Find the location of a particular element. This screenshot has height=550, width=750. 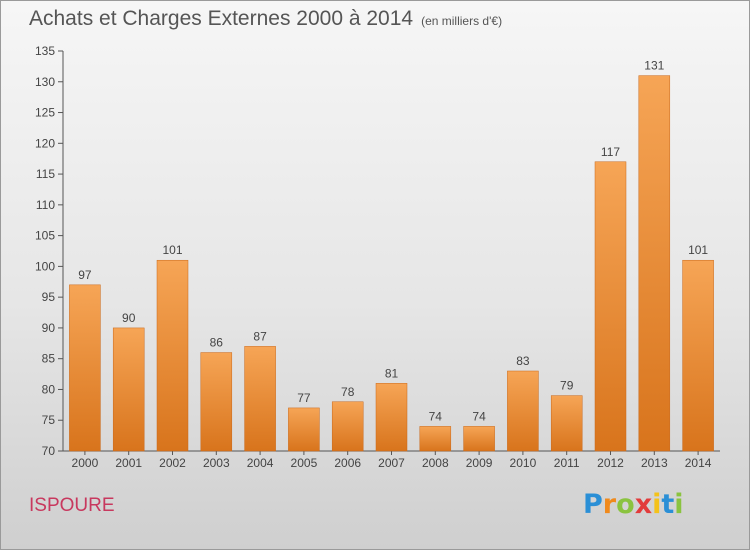

x-tick-label: 2006 is located at coordinates (347, 463).